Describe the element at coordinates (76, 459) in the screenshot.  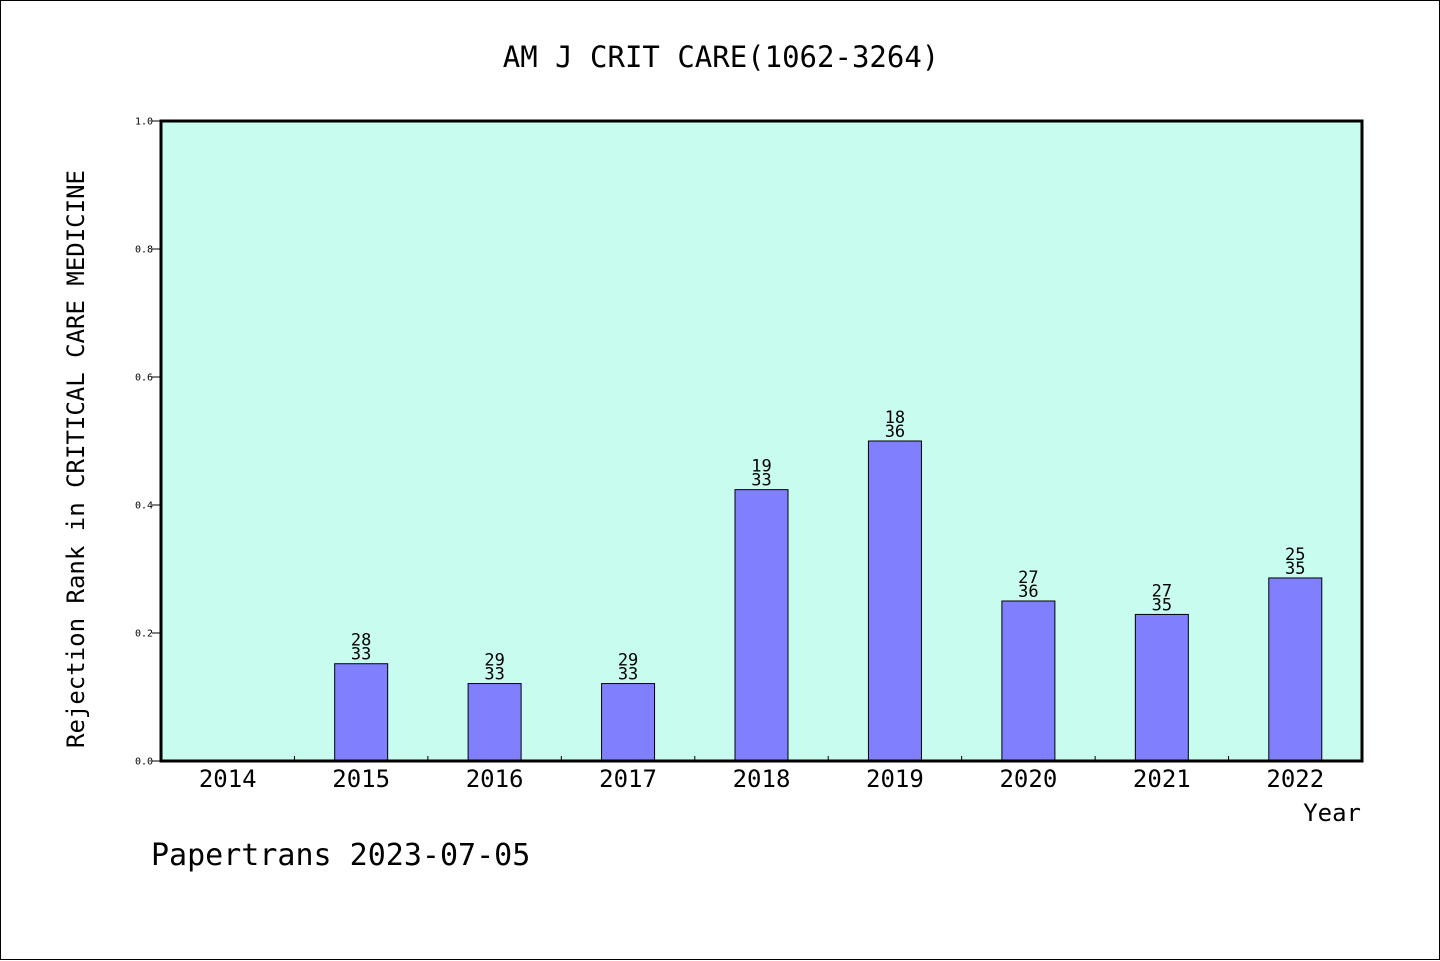
I see `y-axis-label: Rejection Rank in CRITICAL CARE MEDICINE` at that location.